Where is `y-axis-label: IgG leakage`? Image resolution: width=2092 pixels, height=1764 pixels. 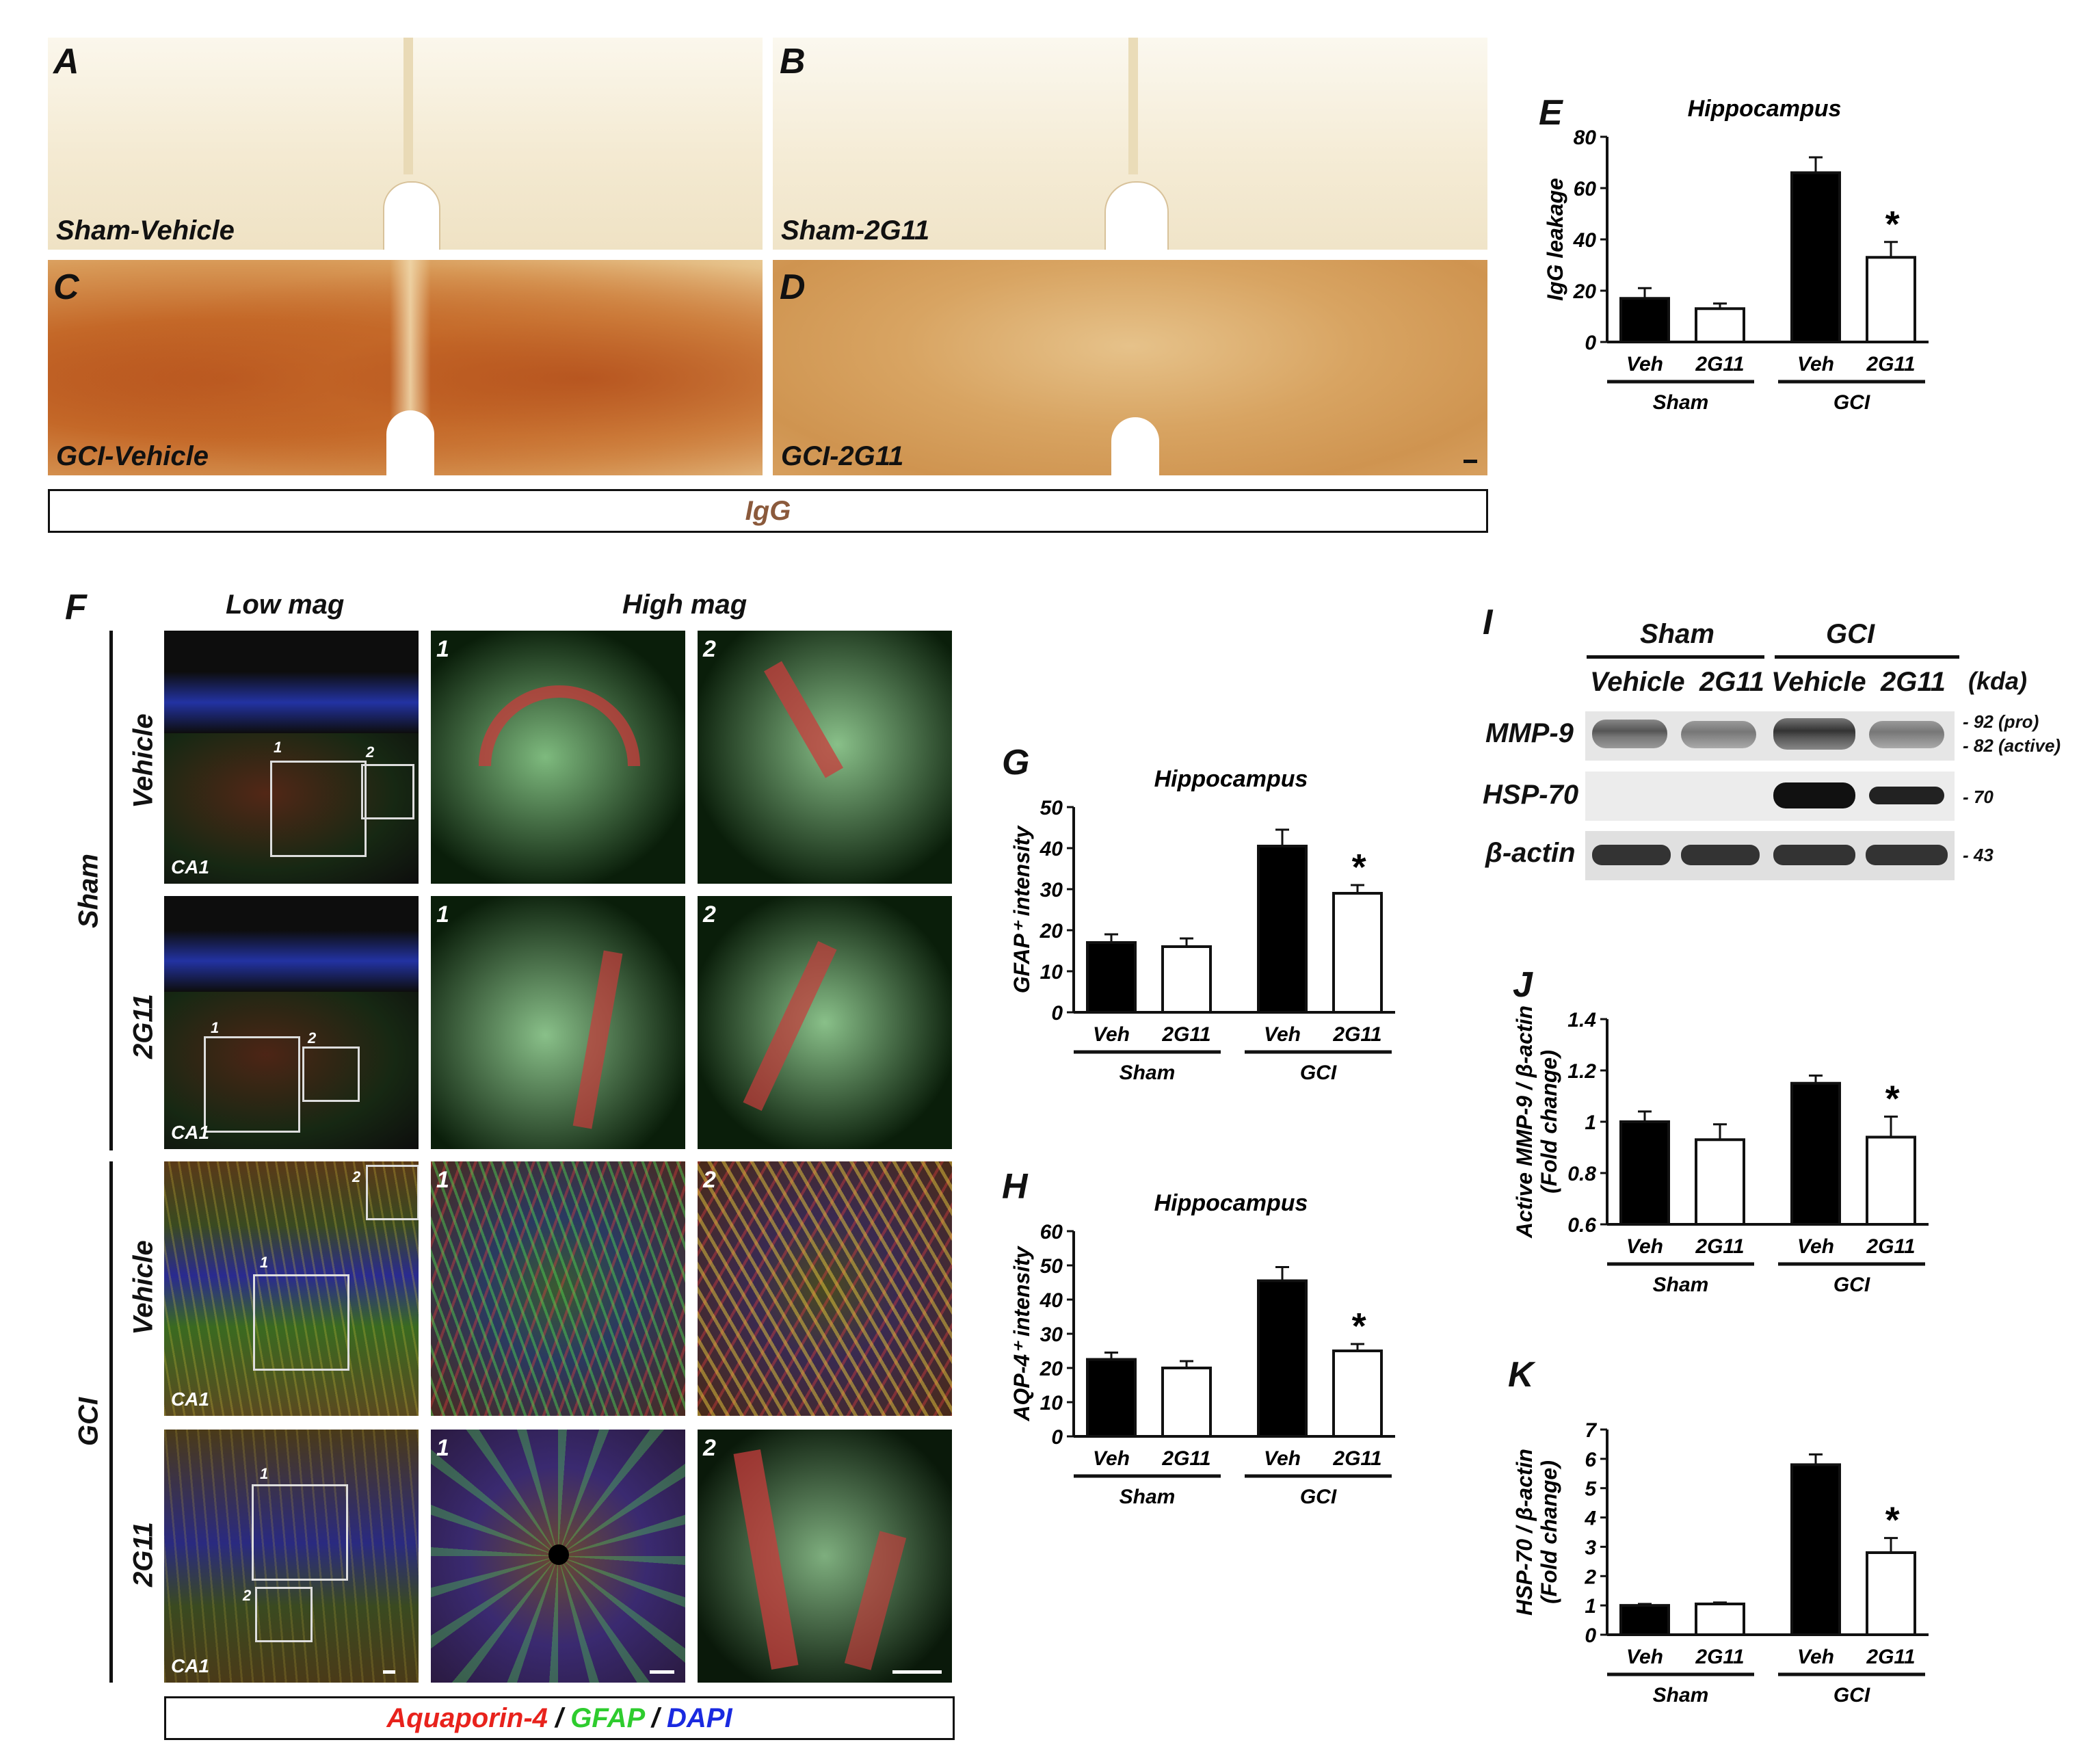
y-axis-label: IgG leakage is located at coordinates (1555, 239).